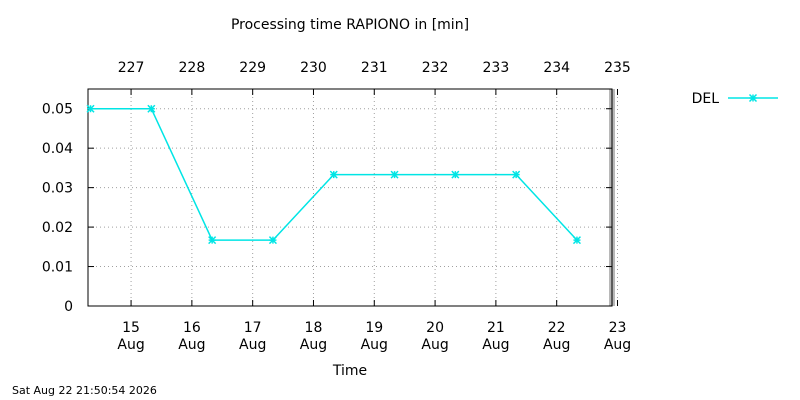 The width and height of the screenshot is (800, 400). Describe the element at coordinates (253, 328) in the screenshot. I see `x-tick-label-day: 17` at that location.